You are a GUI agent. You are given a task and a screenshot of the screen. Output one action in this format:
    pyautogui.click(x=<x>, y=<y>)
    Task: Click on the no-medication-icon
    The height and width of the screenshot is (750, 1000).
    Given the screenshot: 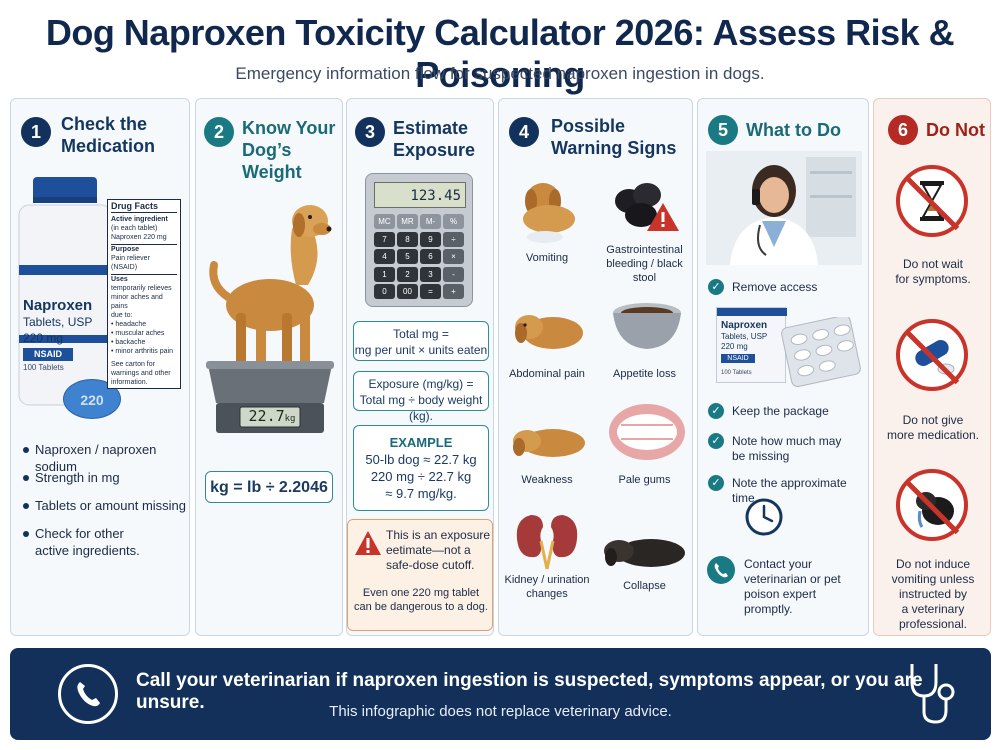 What is the action you would take?
    pyautogui.click(x=932, y=355)
    